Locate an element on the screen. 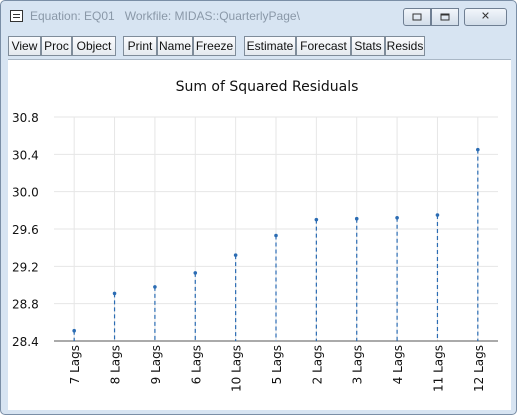 Image resolution: width=517 pixels, height=415 pixels. estimate-button: Estimate is located at coordinates (270, 46).